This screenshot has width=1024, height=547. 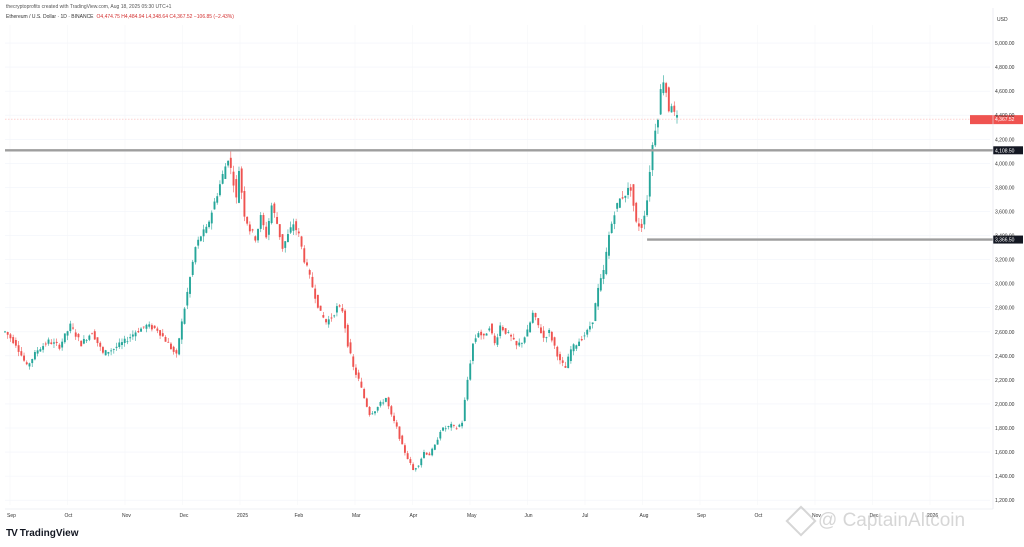 What do you see at coordinates (1005, 381) in the screenshot?
I see `y-tick-label: 2,200.00` at bounding box center [1005, 381].